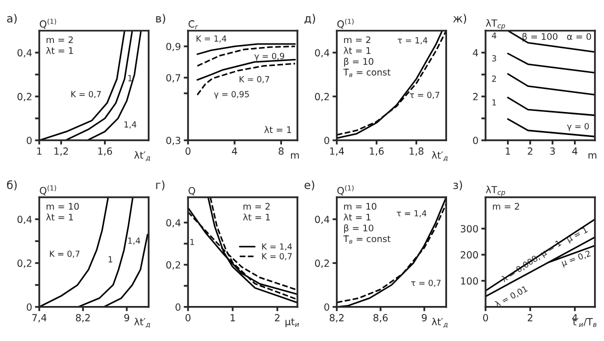 The height and width of the screenshot is (341, 604). Describe the element at coordinates (469, 228) in the screenshot. I see `y-tick-label: 300` at that location.